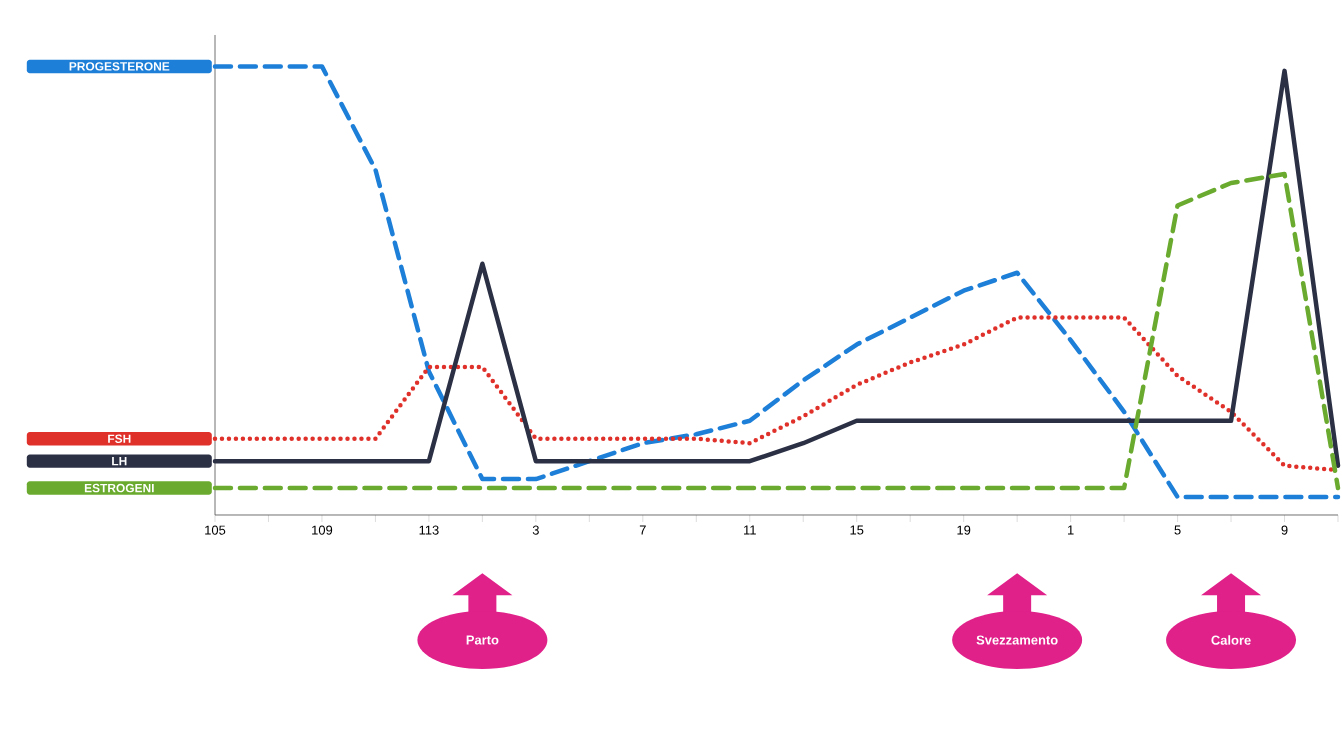 The width and height of the screenshot is (1342, 730). Describe the element at coordinates (1231, 640) in the screenshot. I see `text: Calore` at that location.